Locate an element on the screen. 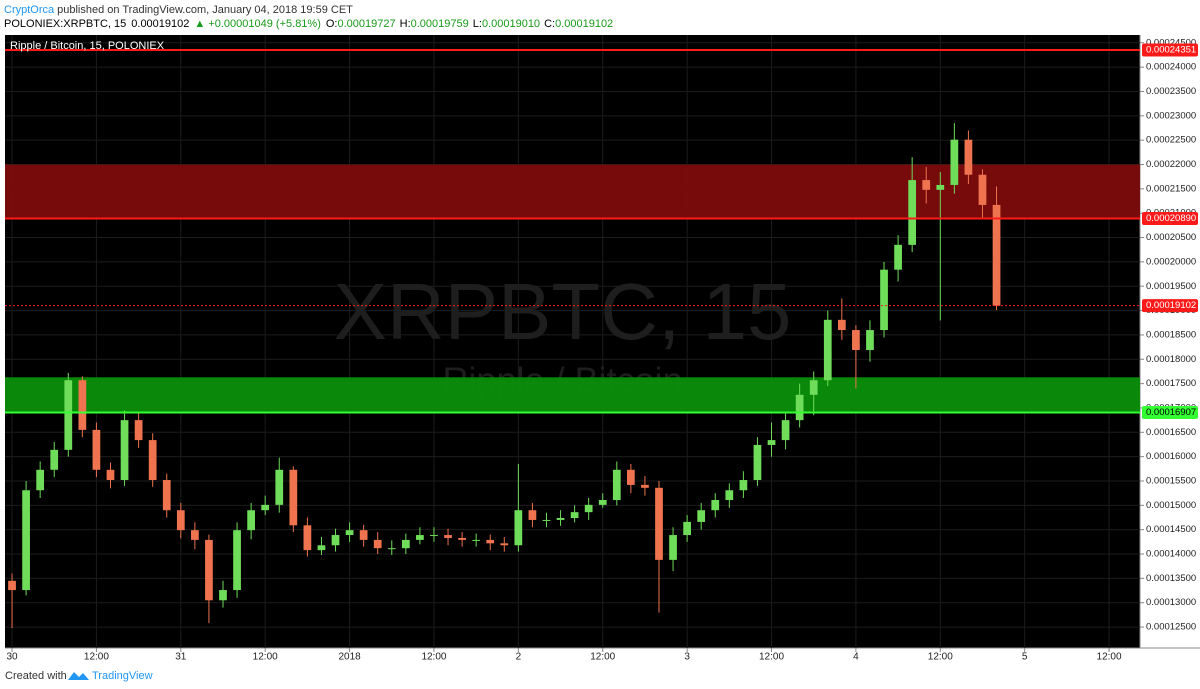 Image resolution: width=1200 pixels, height=689 pixels. y-tick-label: 0.00016500 is located at coordinates (1171, 432).